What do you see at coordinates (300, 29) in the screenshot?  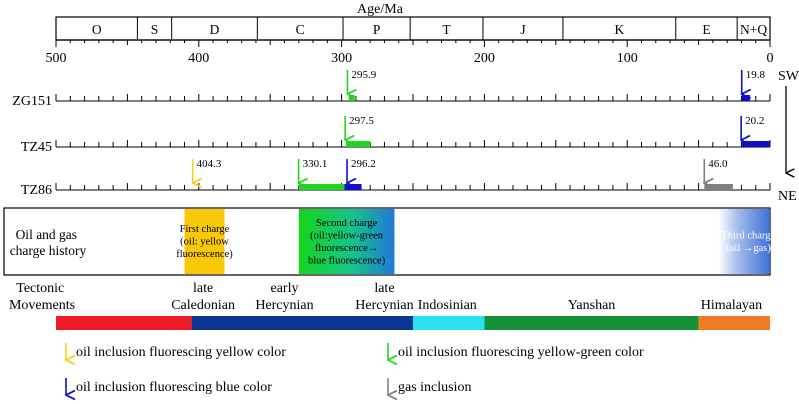 I see `period-label: C` at bounding box center [300, 29].